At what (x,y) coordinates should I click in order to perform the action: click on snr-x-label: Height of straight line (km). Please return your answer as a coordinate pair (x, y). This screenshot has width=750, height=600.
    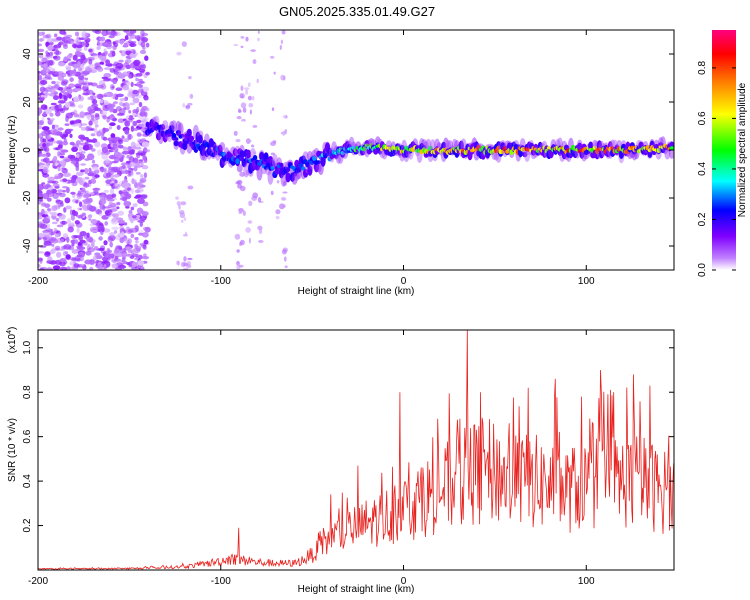
    Looking at the image, I should click on (356, 589).